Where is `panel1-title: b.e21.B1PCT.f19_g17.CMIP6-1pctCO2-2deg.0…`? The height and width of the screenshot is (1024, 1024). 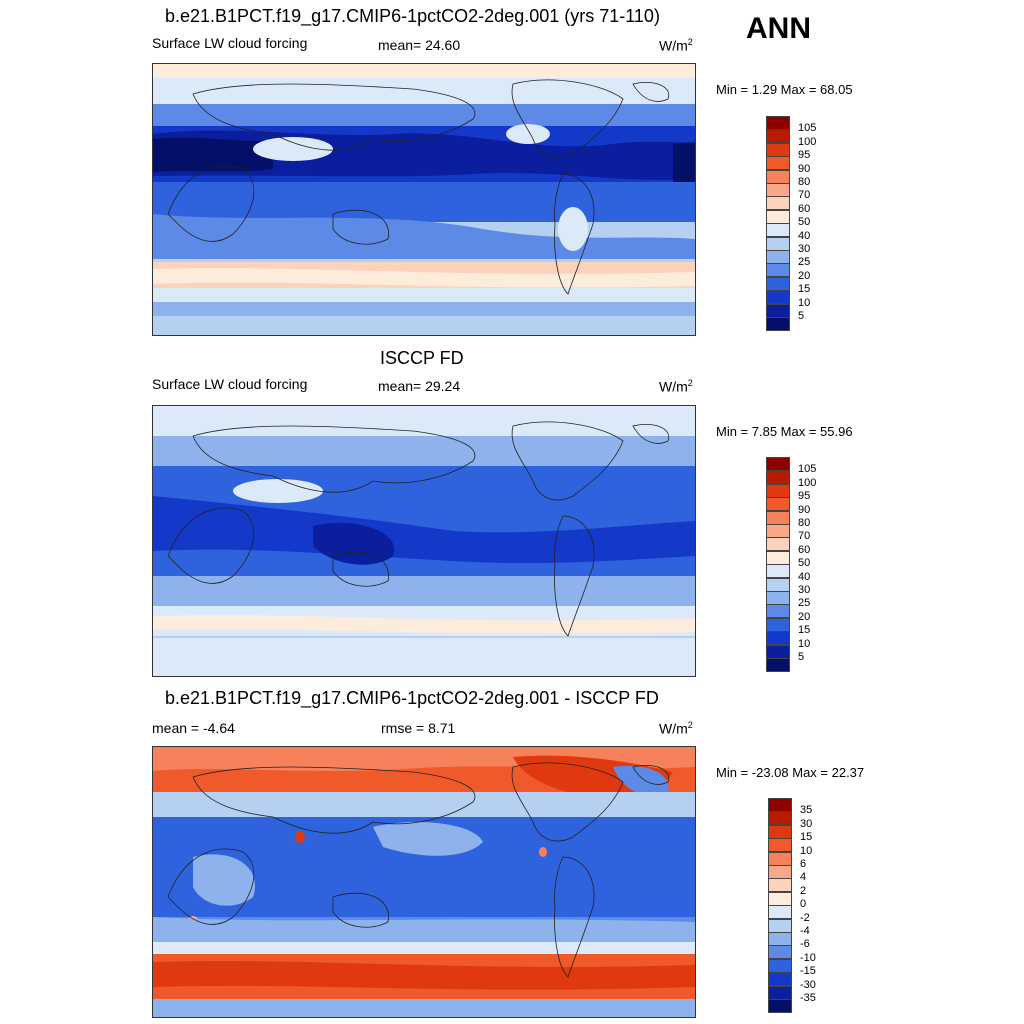
panel1-title: b.e21.B1PCT.f19_g17.CMIP6-1pctCO2-2deg.0… is located at coordinates (412, 16).